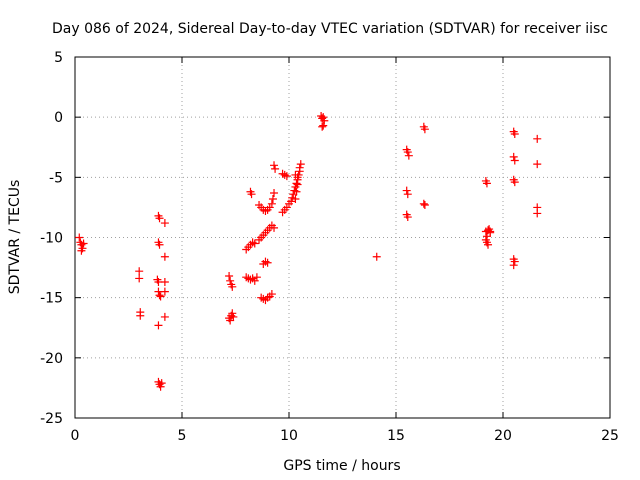  What do you see at coordinates (51, 419) in the screenshot?
I see `y-tick-label: -25` at bounding box center [51, 419].